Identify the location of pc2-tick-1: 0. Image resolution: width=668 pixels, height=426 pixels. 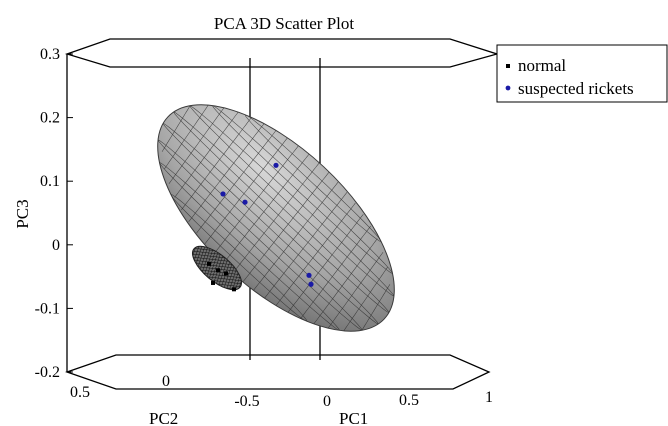
(166, 381).